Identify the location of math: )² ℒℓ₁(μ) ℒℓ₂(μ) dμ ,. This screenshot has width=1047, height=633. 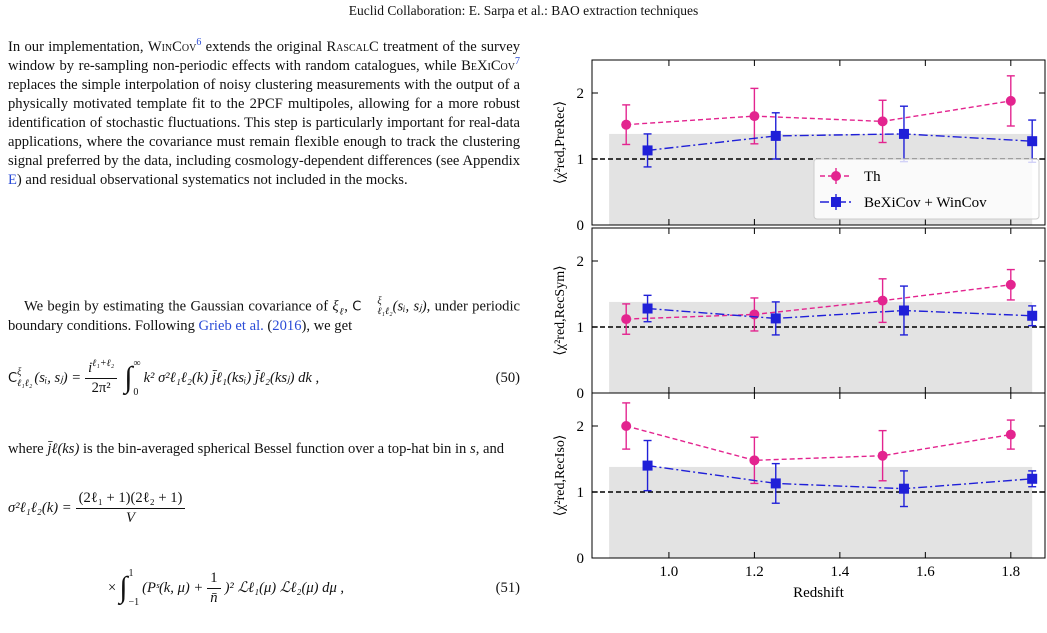
(284, 588).